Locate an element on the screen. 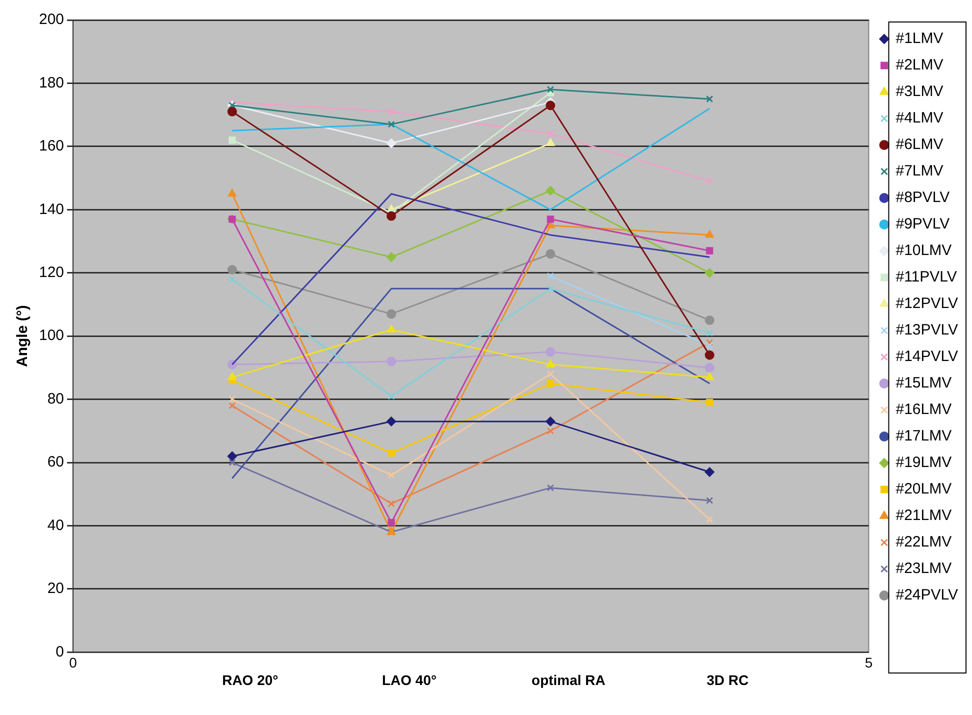 Image resolution: width=972 pixels, height=715 pixels. legend-label: #6LMV is located at coordinates (920, 145).